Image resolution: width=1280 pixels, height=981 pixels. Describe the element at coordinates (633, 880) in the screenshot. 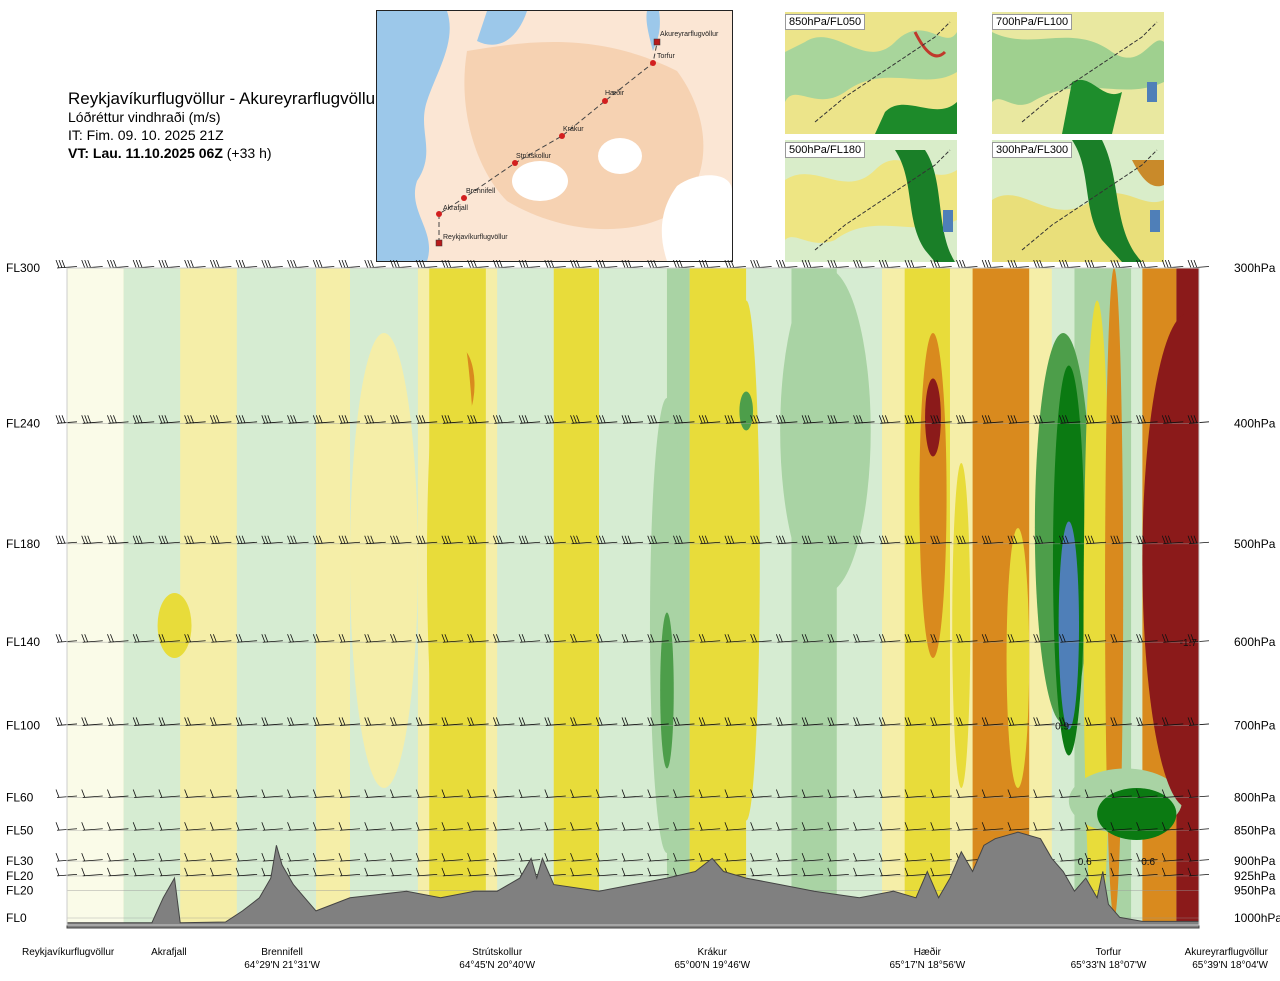

I see `terrain-profile` at that location.